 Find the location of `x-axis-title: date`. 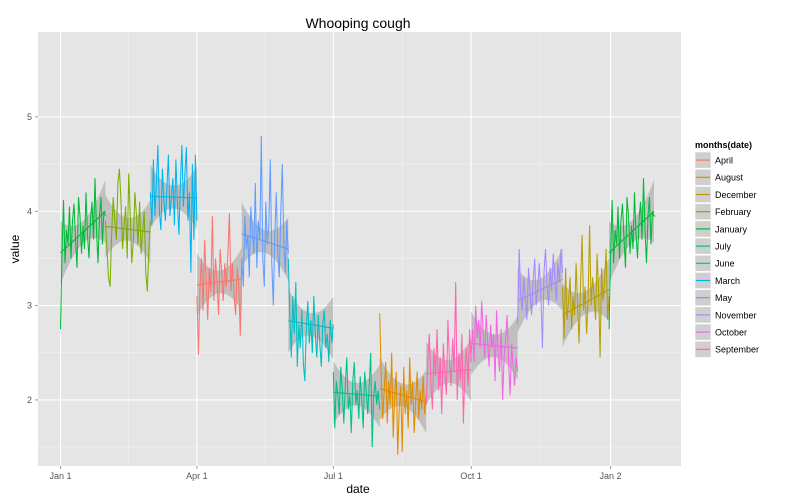

x-axis-title: date is located at coordinates (358, 489).